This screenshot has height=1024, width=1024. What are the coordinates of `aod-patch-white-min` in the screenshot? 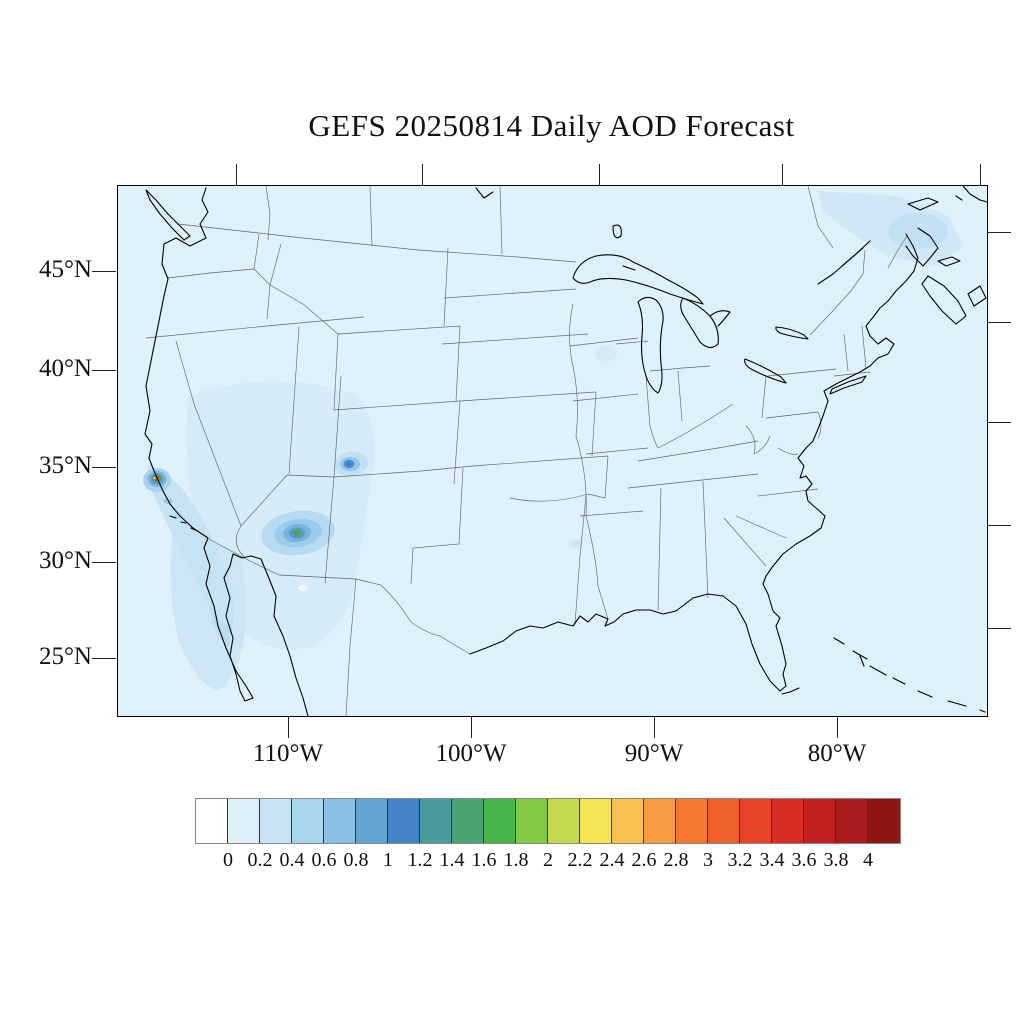 It's located at (303, 588).